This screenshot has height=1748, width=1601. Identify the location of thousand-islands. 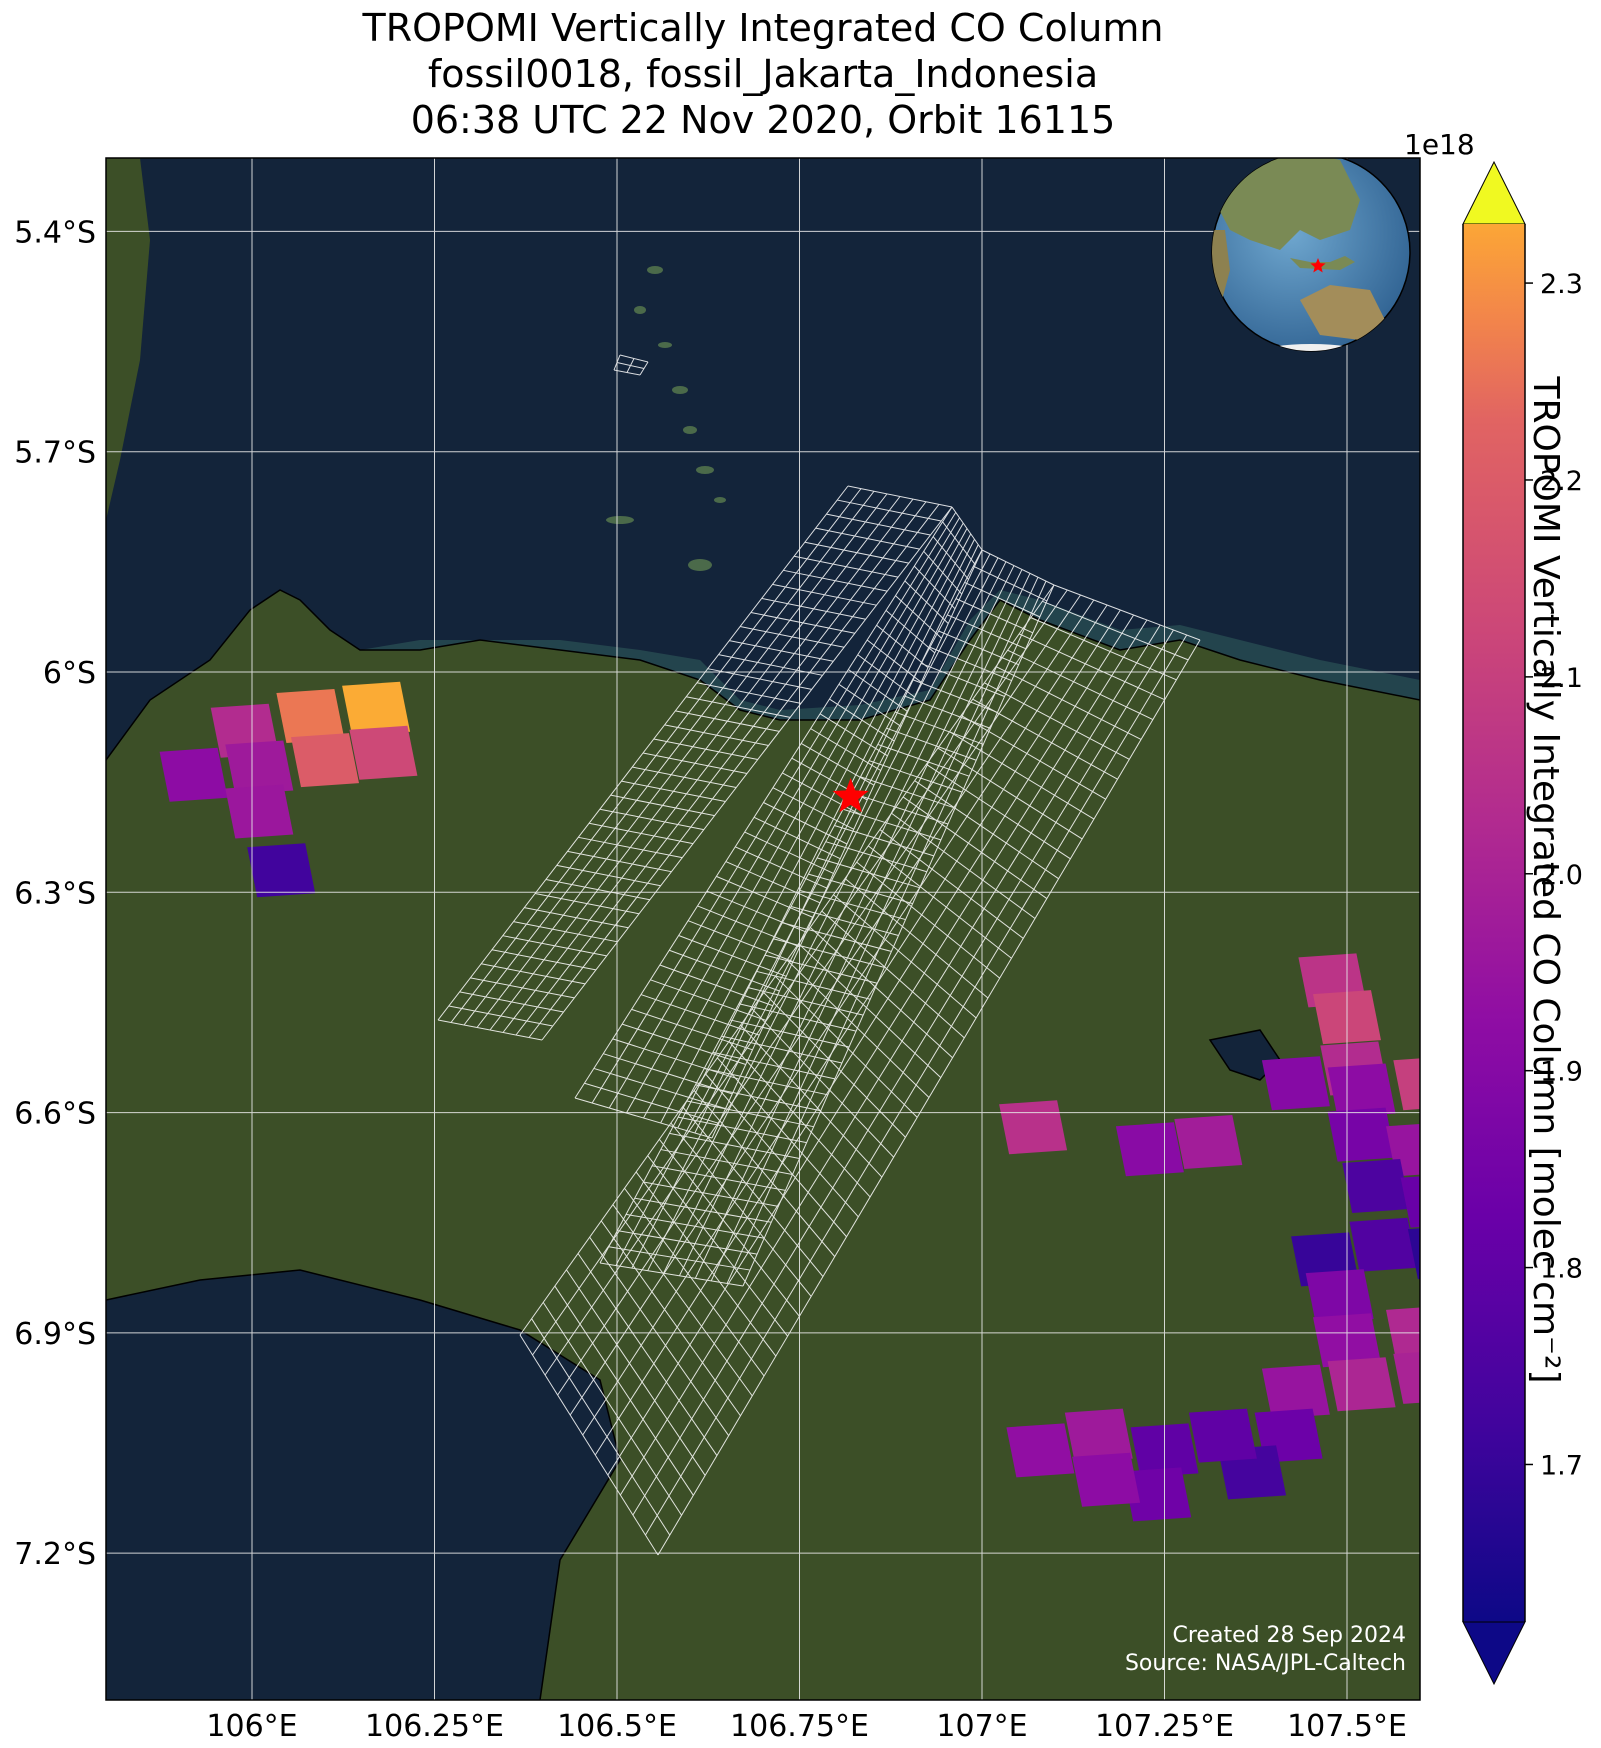
(666, 418).